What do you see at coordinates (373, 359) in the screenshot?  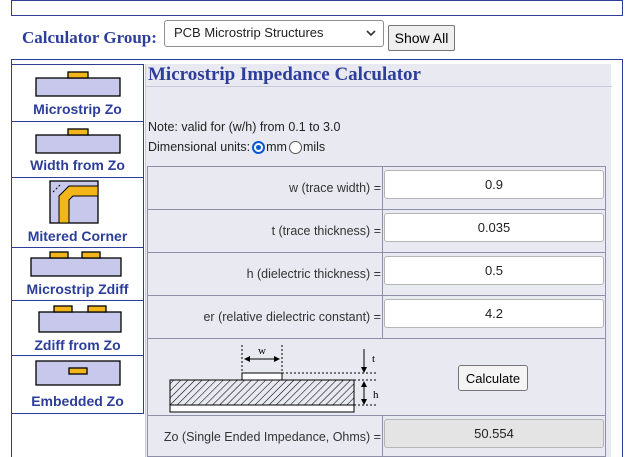 I see `t-dimension-label: t` at bounding box center [373, 359].